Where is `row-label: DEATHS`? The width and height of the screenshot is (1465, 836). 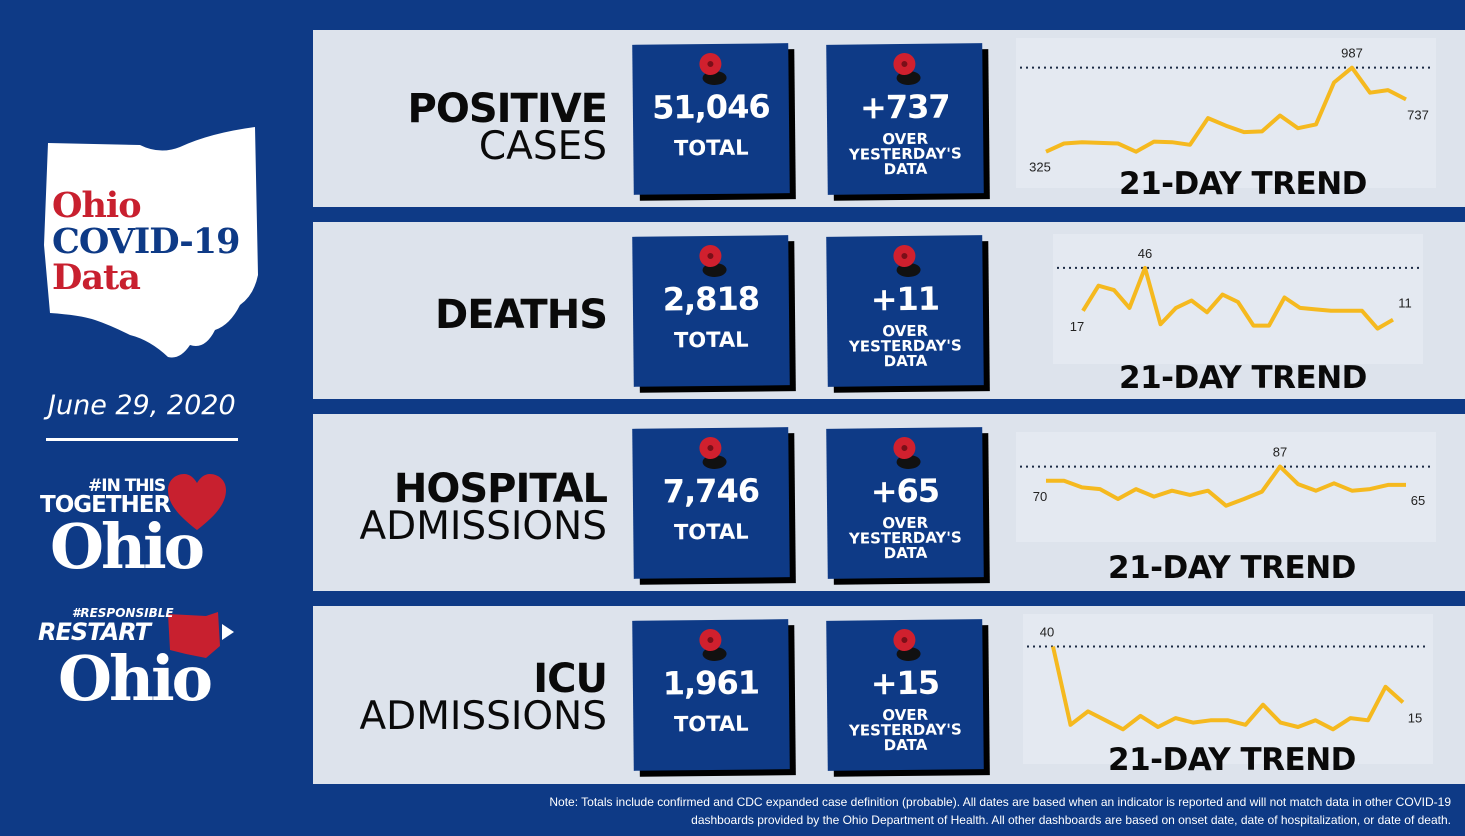 row-label: DEATHS is located at coordinates (521, 315).